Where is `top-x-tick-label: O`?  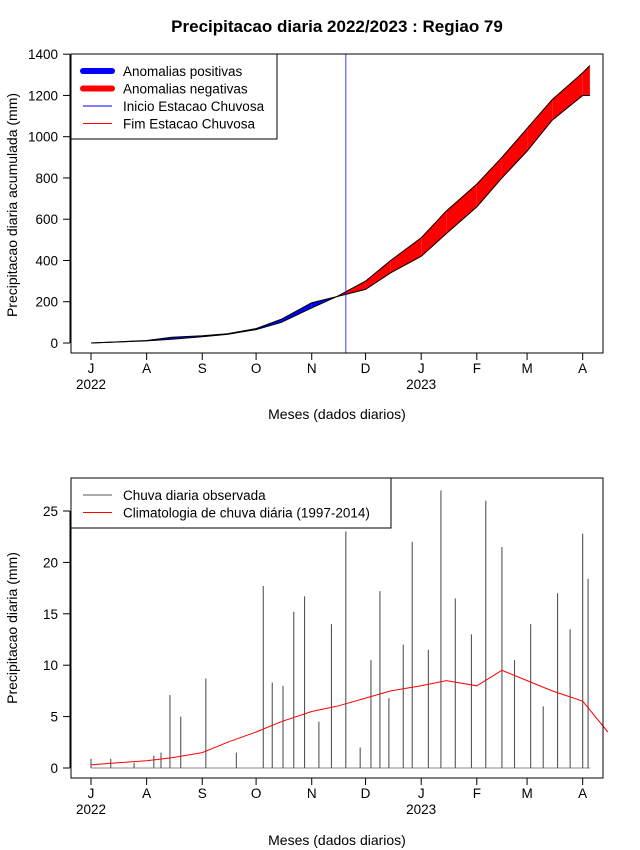 top-x-tick-label: O is located at coordinates (256, 368).